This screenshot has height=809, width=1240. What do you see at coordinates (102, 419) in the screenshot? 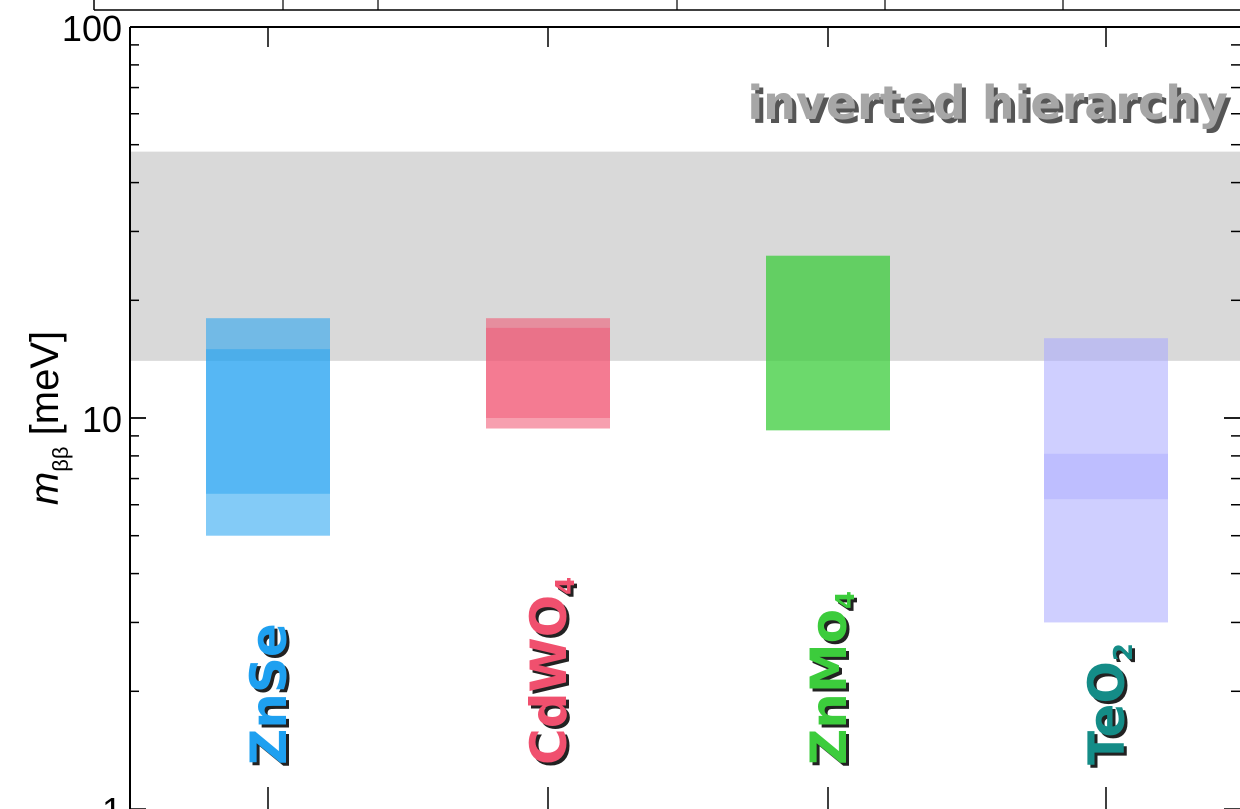
I see `y-tick-label: 10` at bounding box center [102, 419].